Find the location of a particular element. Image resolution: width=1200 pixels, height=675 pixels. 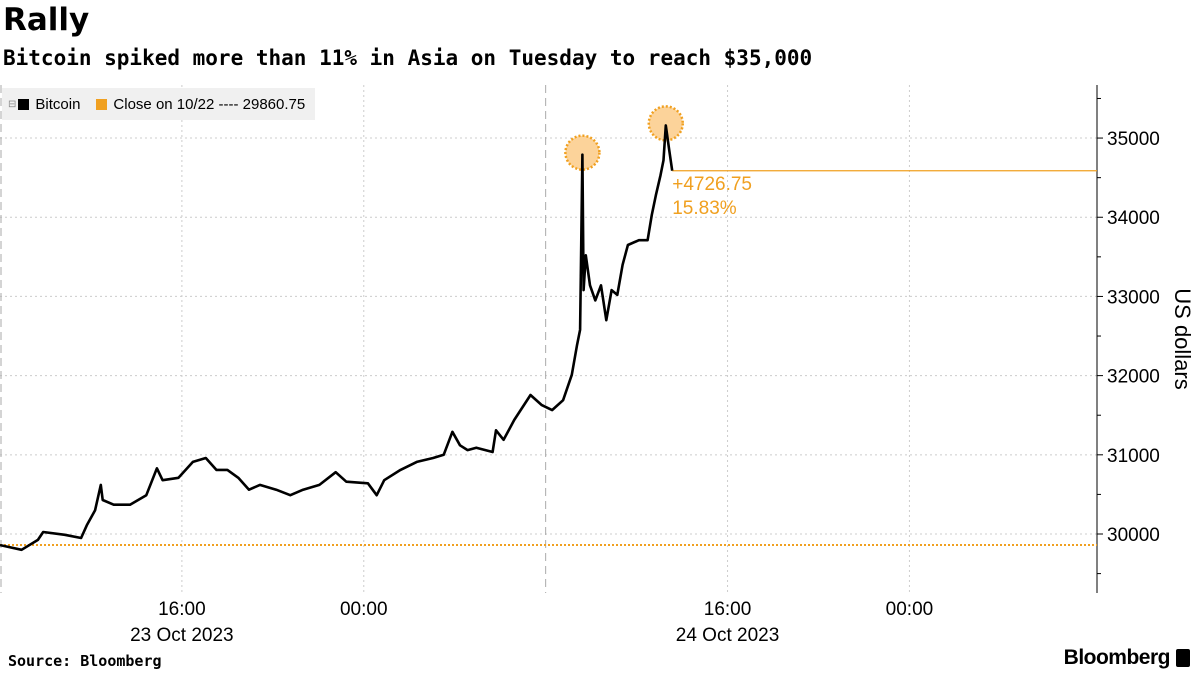

legend-toggle-icon: ⊟ is located at coordinates (12, 104).